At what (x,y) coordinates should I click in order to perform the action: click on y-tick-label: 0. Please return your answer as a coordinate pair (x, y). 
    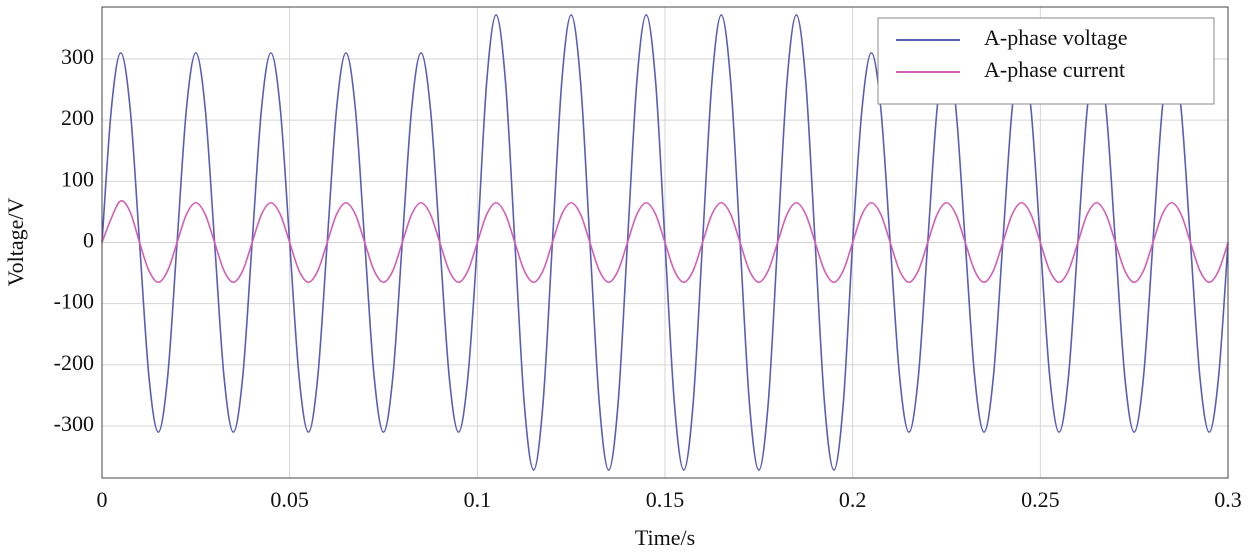
    Looking at the image, I should click on (88, 240).